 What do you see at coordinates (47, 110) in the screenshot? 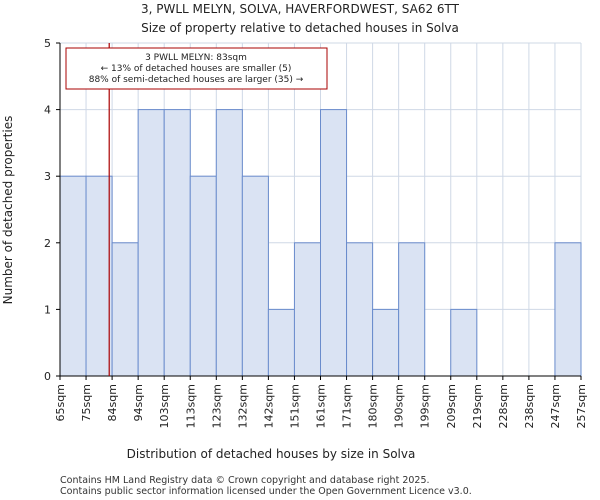
I see `y-tick-label: 4` at bounding box center [47, 110].